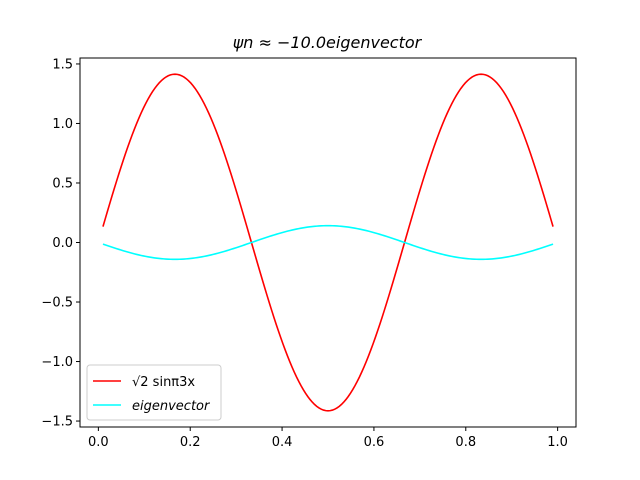 This screenshot has height=480, width=640. I want to click on series-line-eigenvector, so click(328, 242).